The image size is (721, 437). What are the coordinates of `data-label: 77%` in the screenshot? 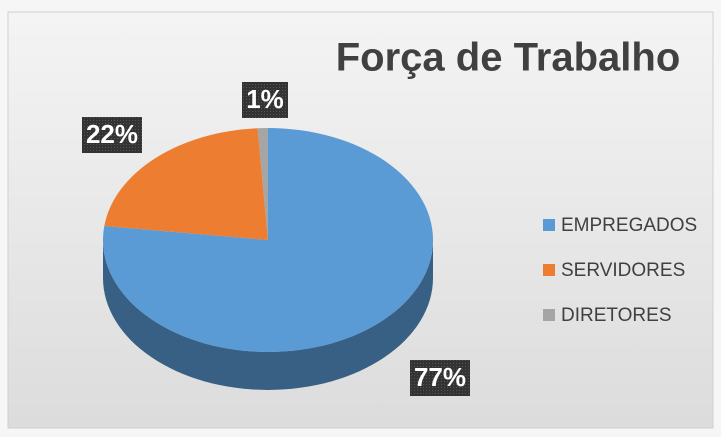 It's located at (440, 377).